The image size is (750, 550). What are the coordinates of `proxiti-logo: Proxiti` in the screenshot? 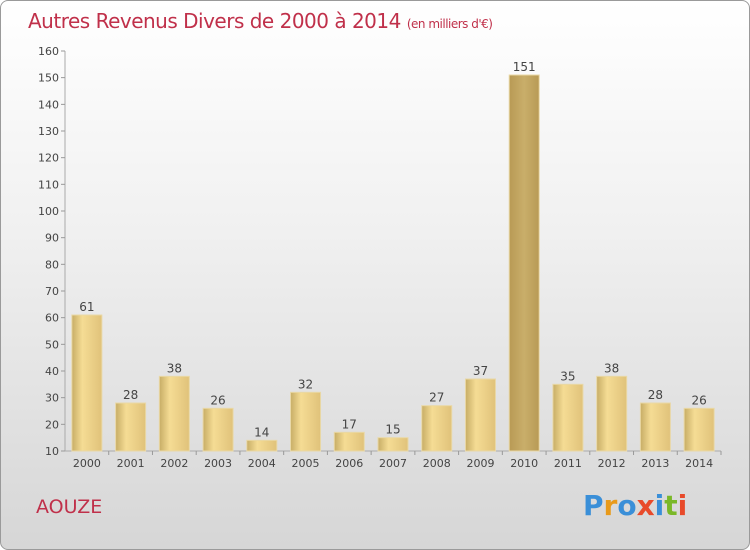 It's located at (635, 505).